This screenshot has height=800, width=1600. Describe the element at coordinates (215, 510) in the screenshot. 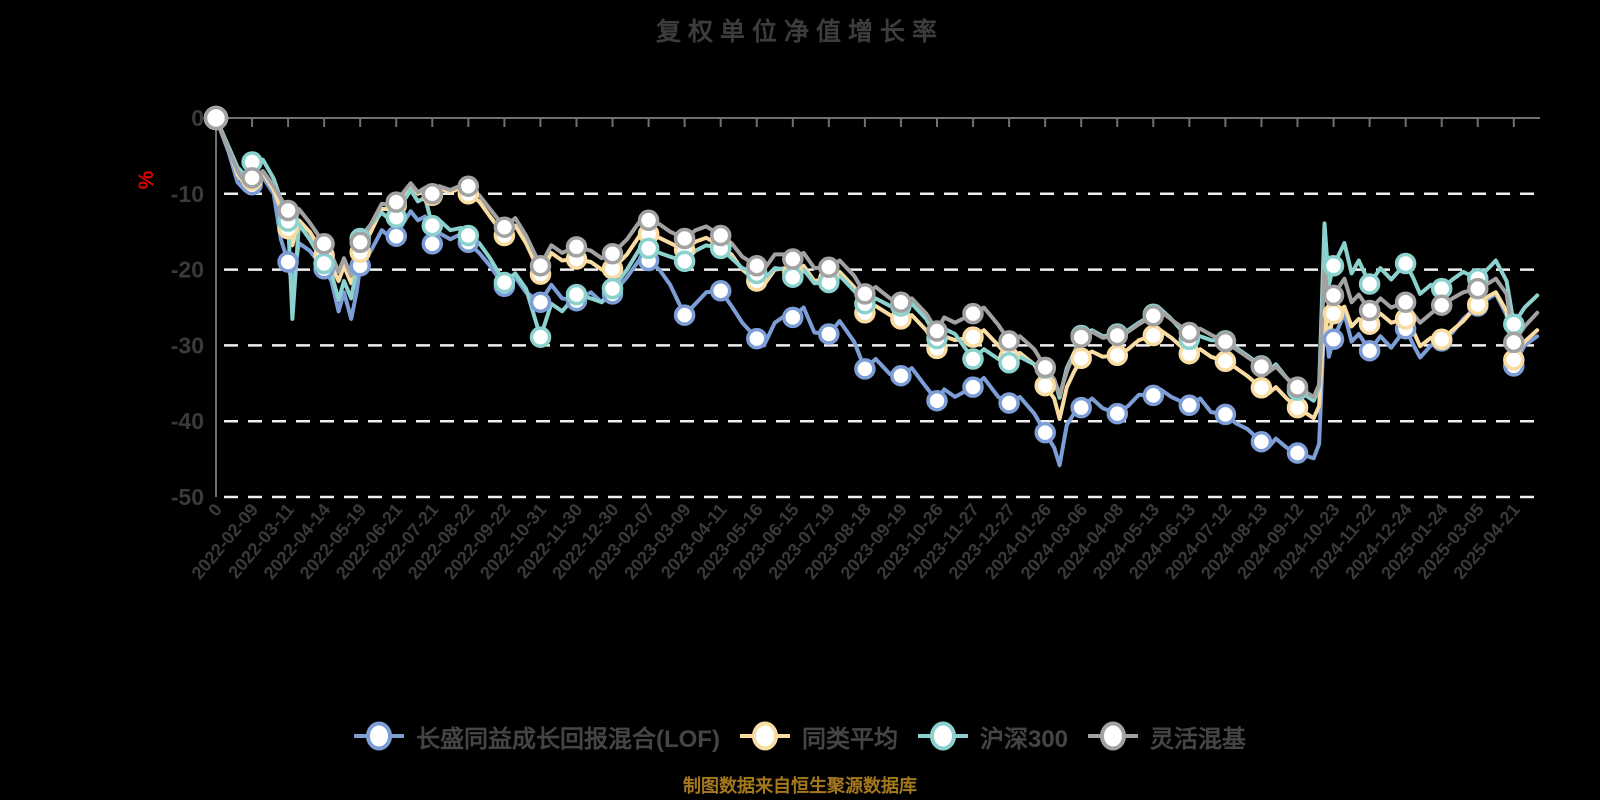

I see `x-tick-label: 0` at that location.